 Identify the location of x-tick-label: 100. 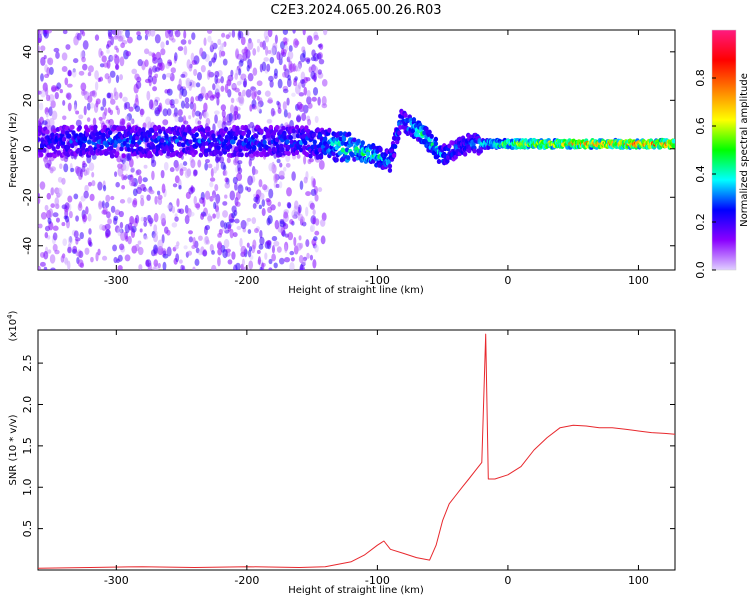
(638, 280).